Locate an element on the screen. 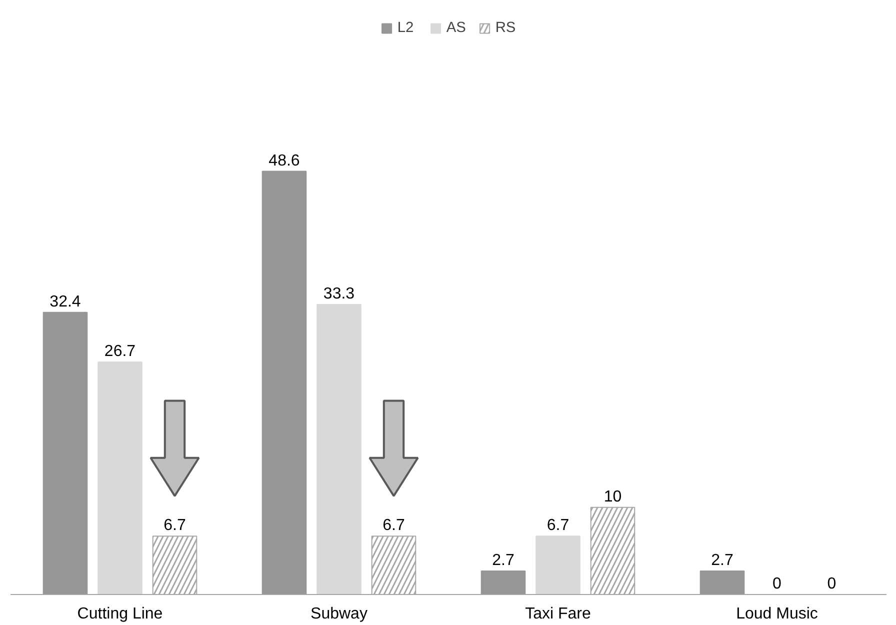 The width and height of the screenshot is (896, 625). legend-label: RS is located at coordinates (505, 28).